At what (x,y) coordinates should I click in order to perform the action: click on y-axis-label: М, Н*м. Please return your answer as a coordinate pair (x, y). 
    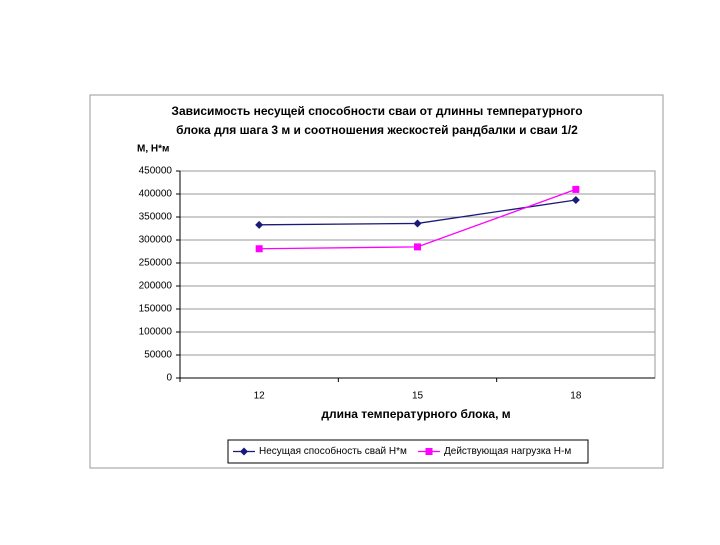
    Looking at the image, I should click on (153, 149).